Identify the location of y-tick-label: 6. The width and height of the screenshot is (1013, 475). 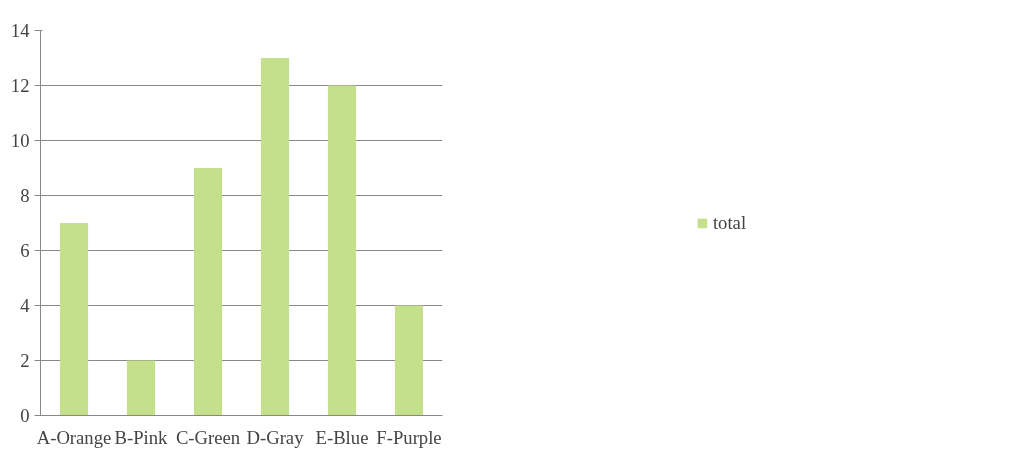
(25, 250).